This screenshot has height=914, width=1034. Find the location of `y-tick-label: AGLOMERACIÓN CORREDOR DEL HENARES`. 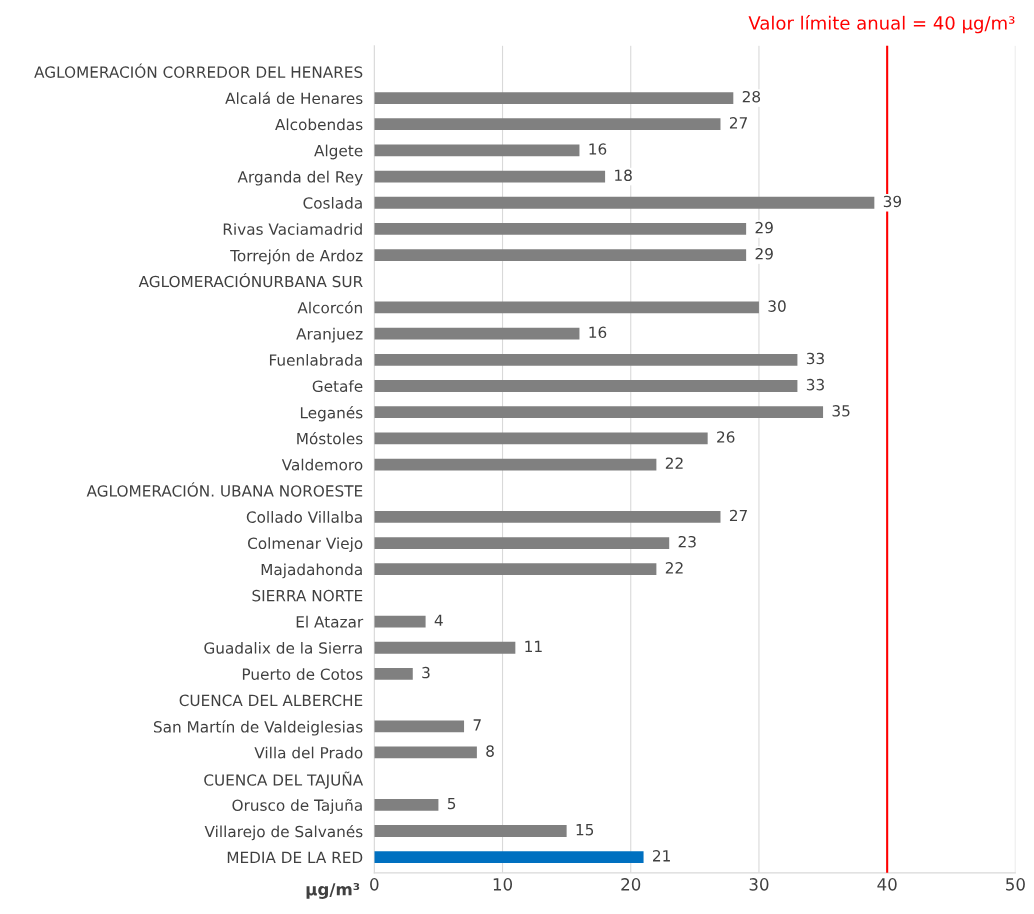

y-tick-label: AGLOMERACIÓN CORREDOR DEL HENARES is located at coordinates (198, 70).